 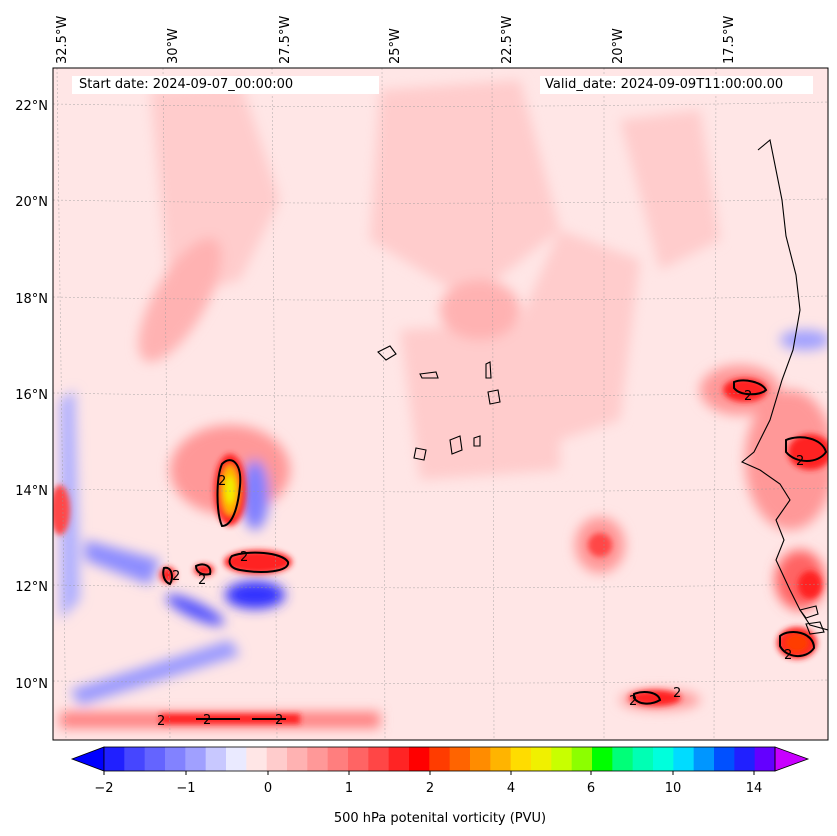 What do you see at coordinates (31, 491) in the screenshot?
I see `lat-label: 14°N` at bounding box center [31, 491].